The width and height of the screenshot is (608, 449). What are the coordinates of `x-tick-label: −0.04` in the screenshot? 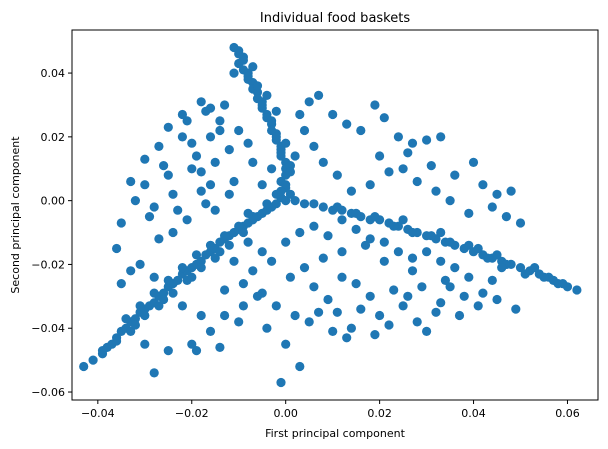 It's located at (98, 413).